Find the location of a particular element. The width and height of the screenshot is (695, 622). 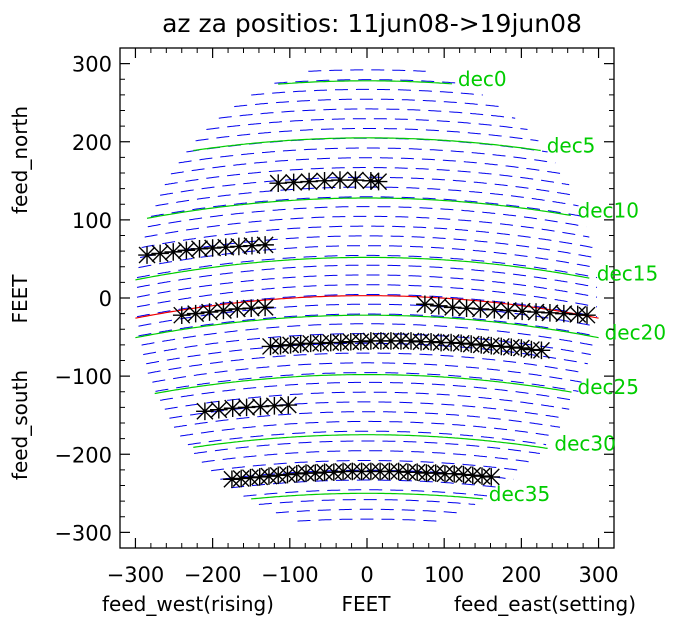

declination-line-dec10 is located at coordinates (358, 208).